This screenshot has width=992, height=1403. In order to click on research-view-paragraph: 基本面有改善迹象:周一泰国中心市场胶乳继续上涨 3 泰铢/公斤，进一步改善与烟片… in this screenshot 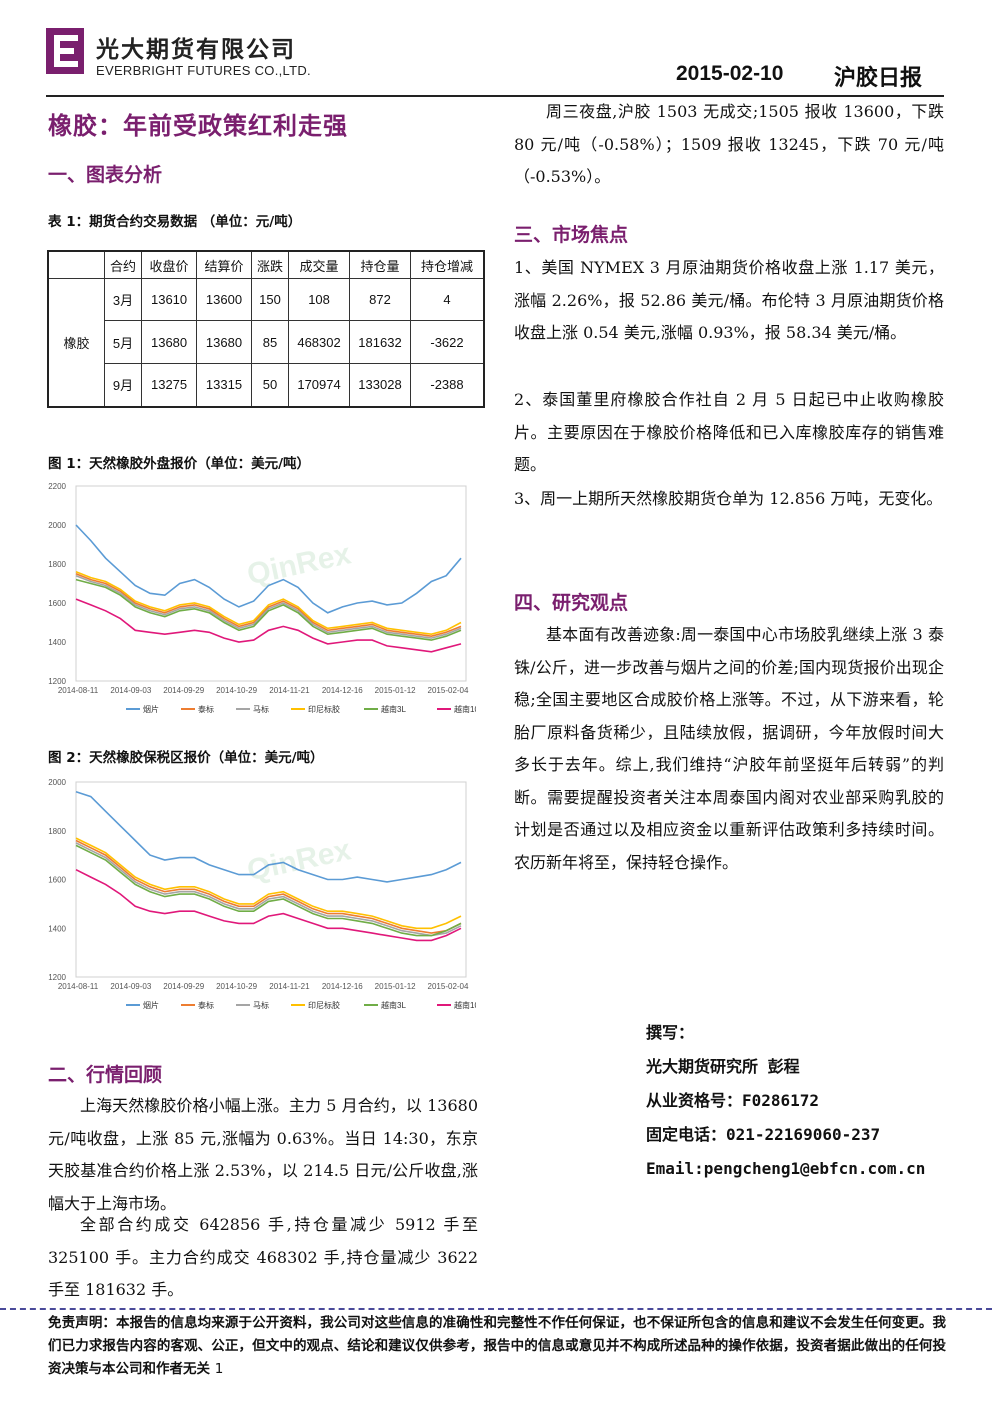, I will do `click(729, 748)`.